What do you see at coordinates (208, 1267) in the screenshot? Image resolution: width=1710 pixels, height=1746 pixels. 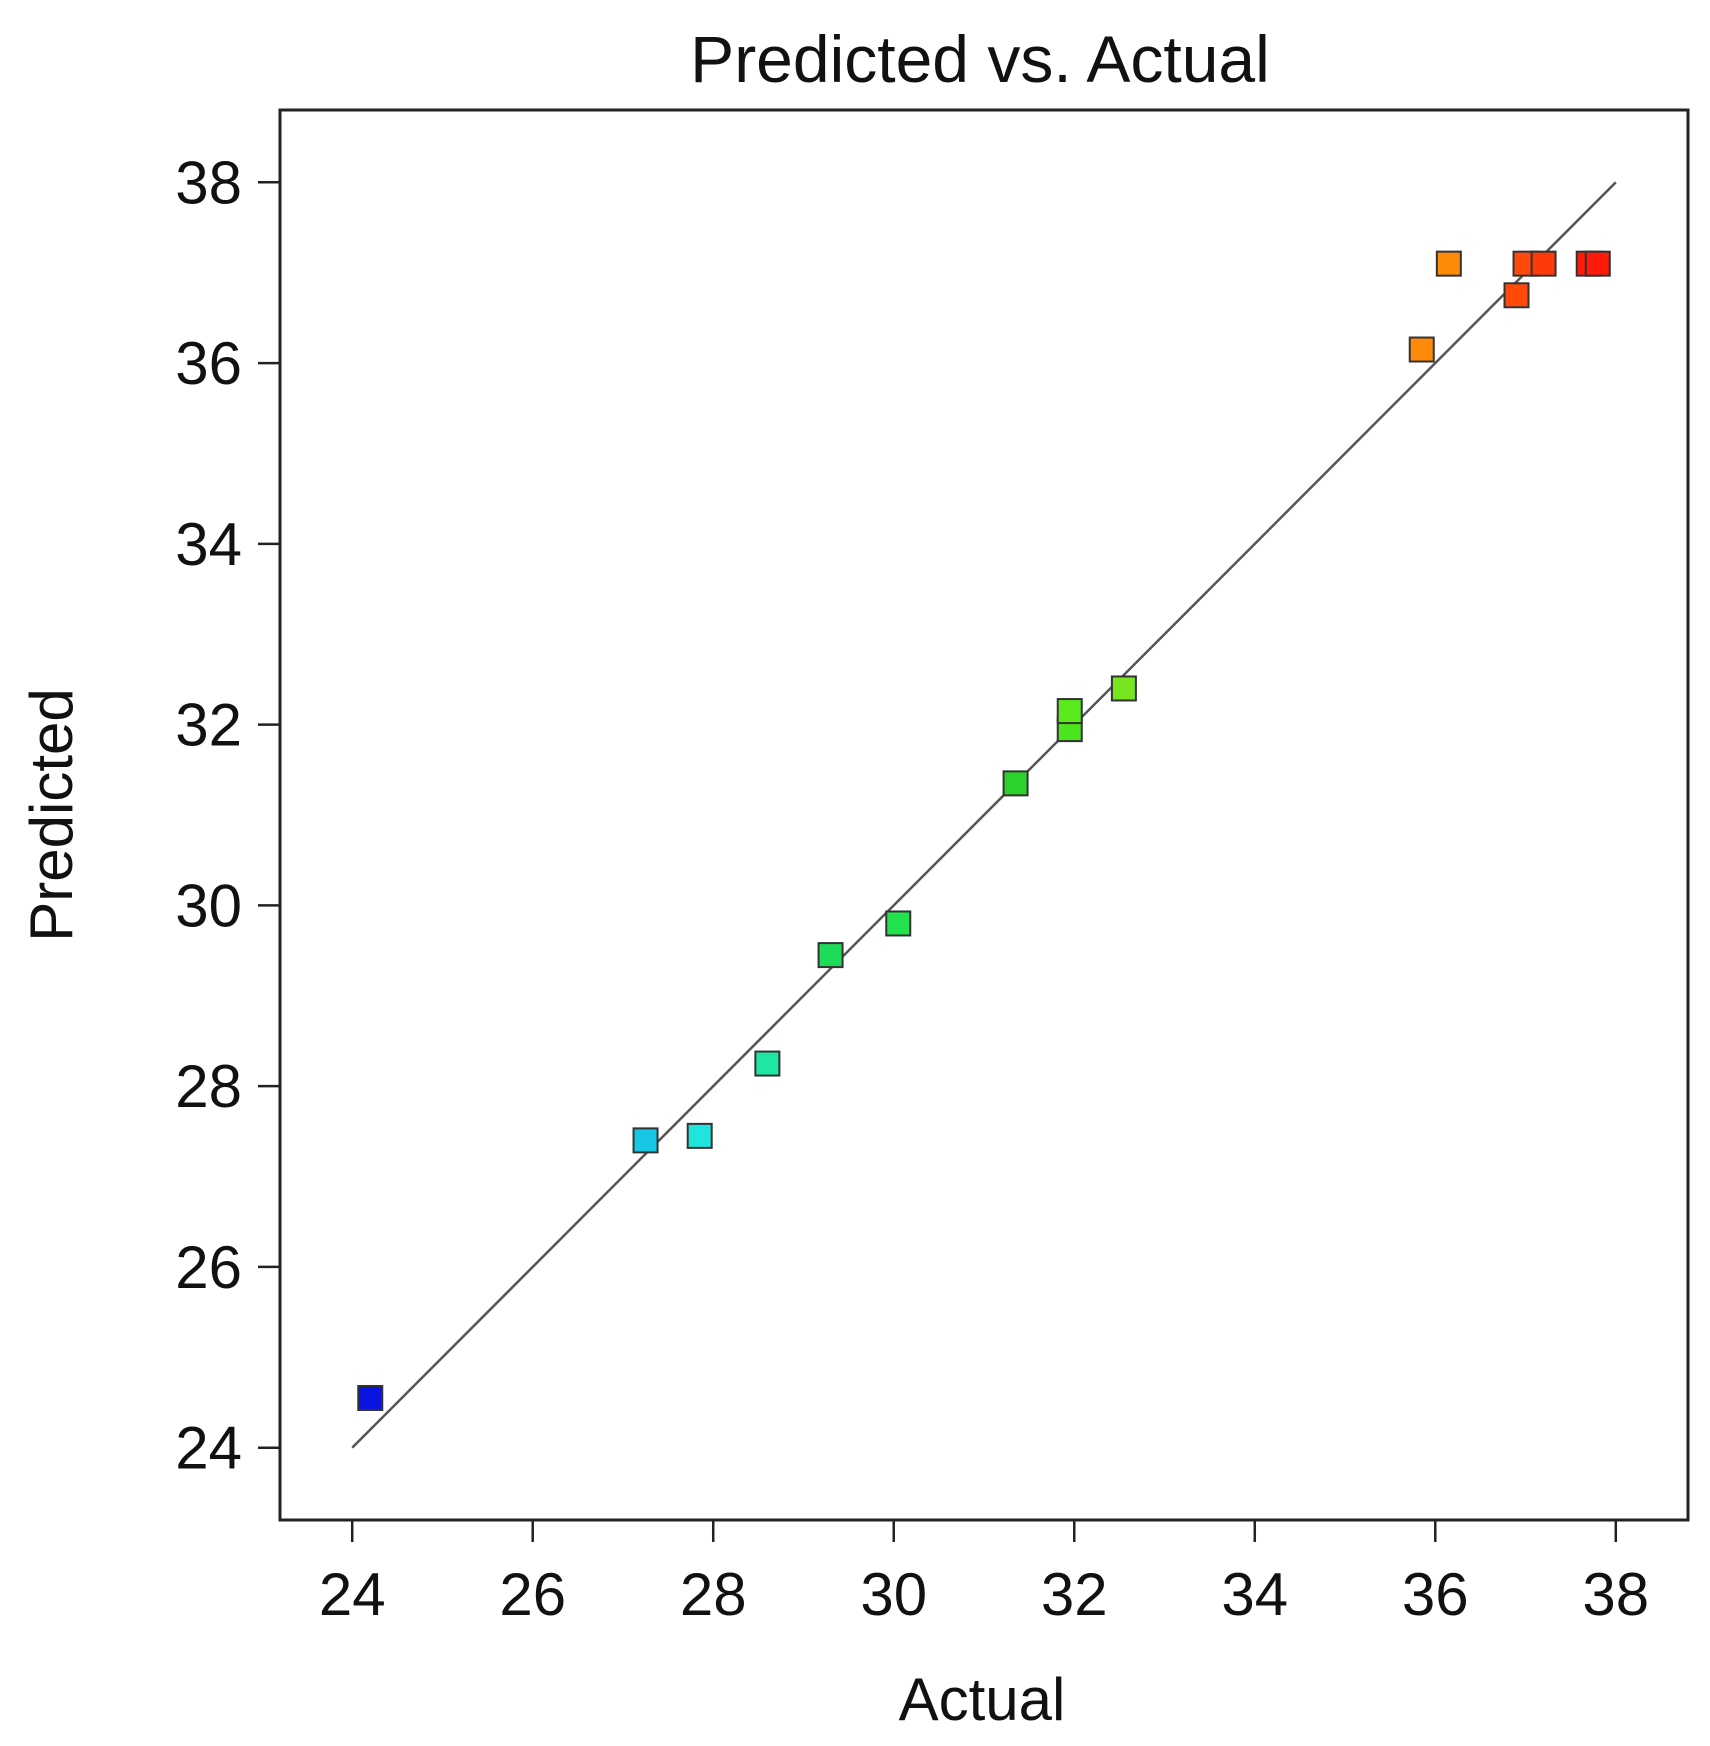 I see `y-tick-label: 26` at bounding box center [208, 1267].